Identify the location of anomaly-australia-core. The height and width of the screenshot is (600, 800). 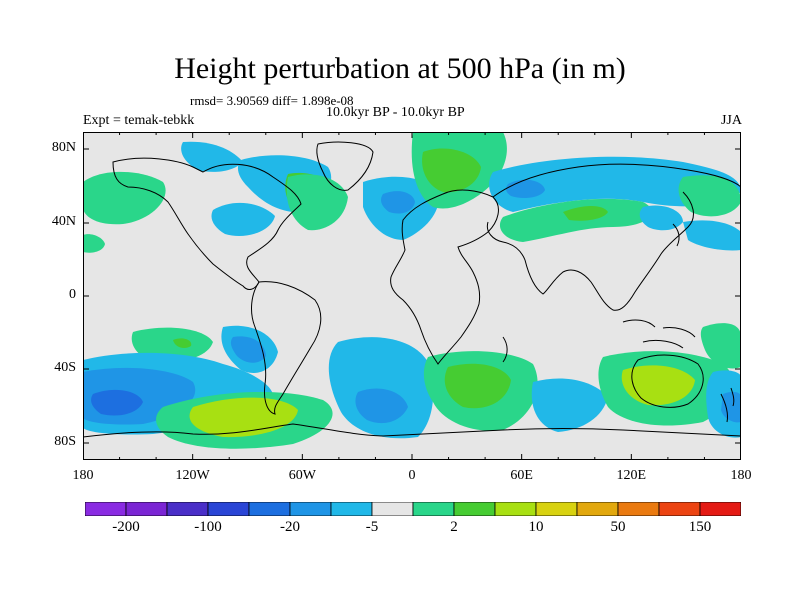
(658, 385).